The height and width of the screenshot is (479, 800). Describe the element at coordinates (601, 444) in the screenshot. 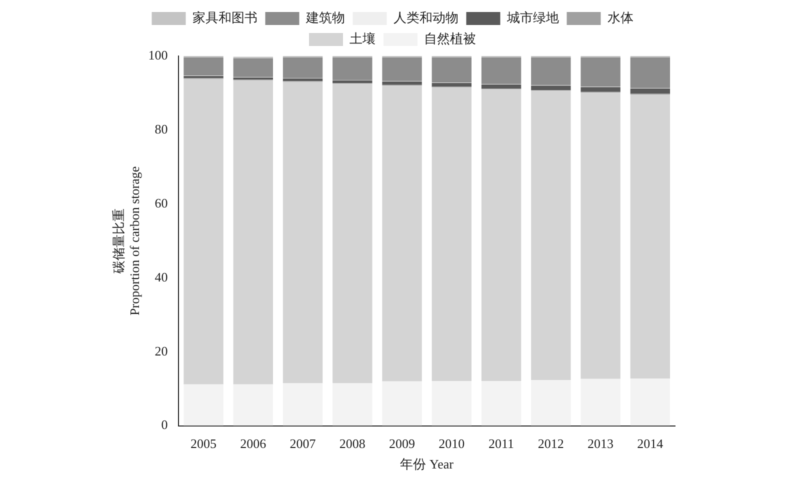

I see `x-tick-label: 2013` at that location.